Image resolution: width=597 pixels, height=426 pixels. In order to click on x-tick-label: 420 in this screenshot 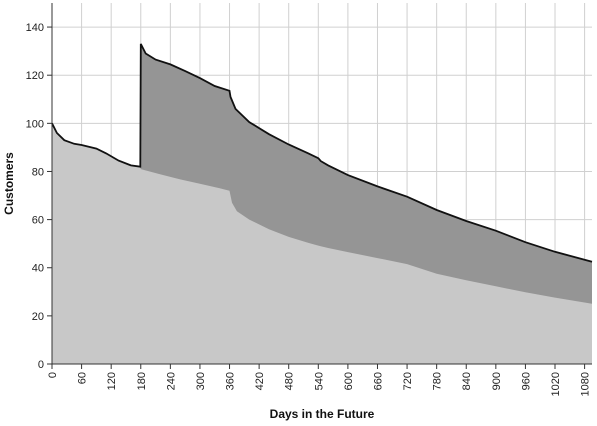, I will do `click(260, 381)`.